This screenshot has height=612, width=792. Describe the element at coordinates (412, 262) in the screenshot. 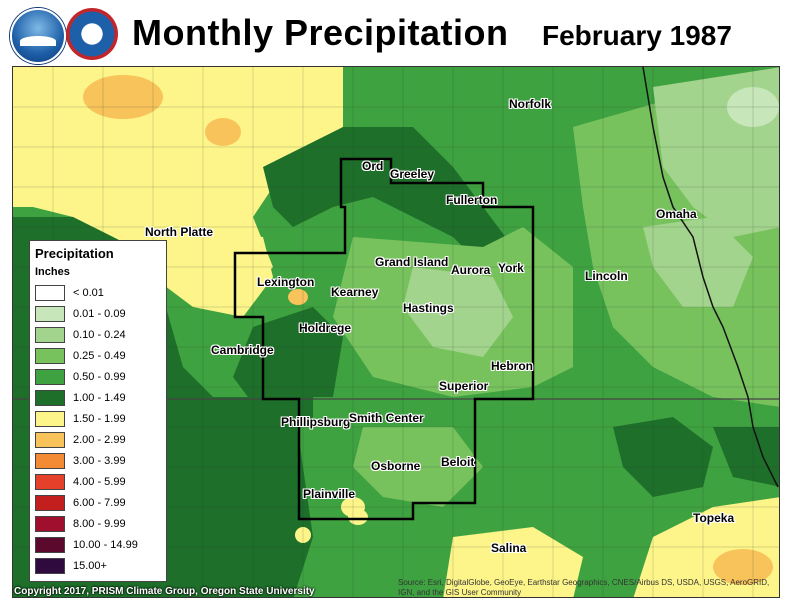

I see `city-grand-island: Grand Island` at that location.